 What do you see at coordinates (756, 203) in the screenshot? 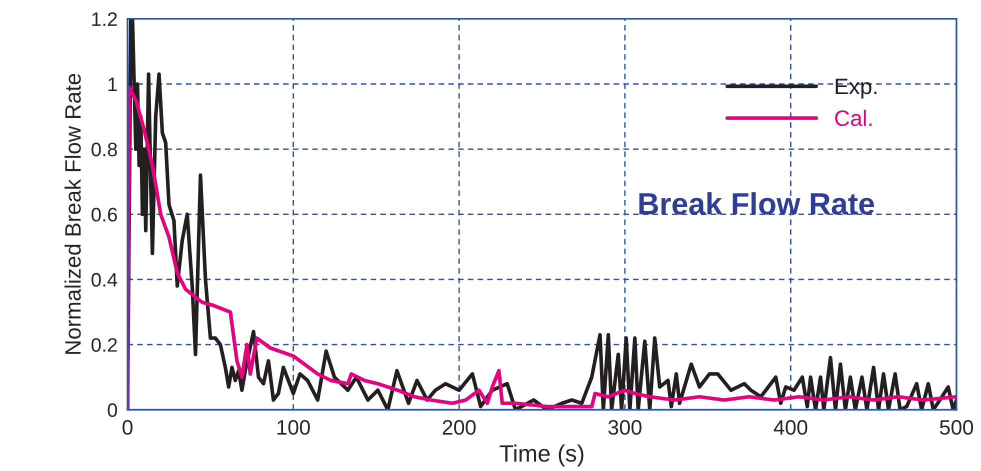
I see `annotation: Break Flow Rate` at bounding box center [756, 203].